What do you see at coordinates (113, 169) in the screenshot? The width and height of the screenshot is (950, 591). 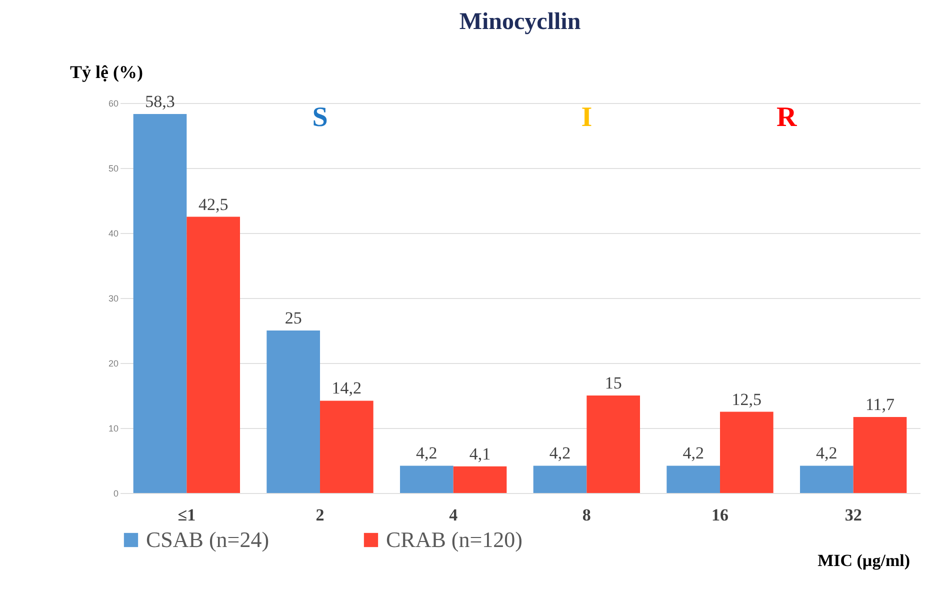 I see `y-tick-label: 50` at bounding box center [113, 169].